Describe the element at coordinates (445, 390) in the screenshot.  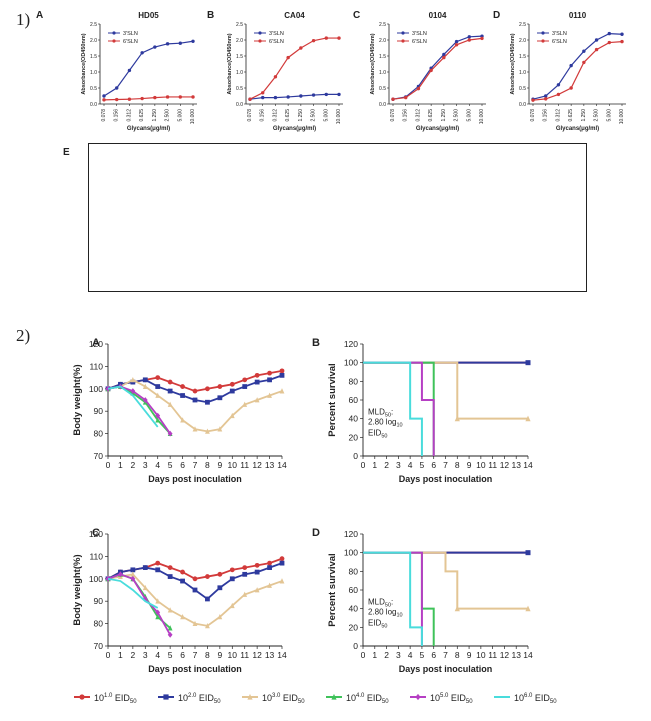
I see `survival-step` at that location.